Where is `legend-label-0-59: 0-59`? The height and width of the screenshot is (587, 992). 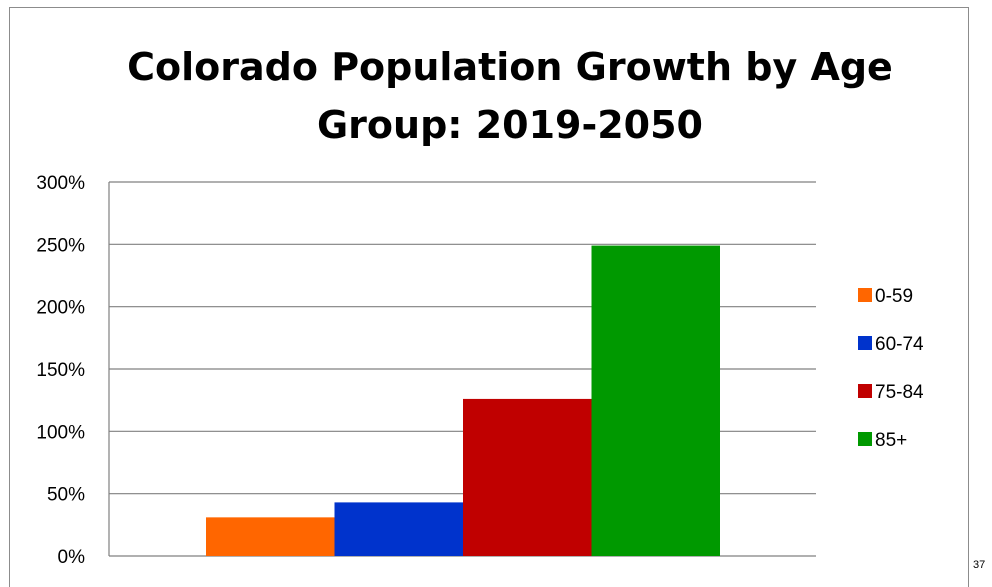
legend-label-0-59: 0-59 is located at coordinates (894, 296).